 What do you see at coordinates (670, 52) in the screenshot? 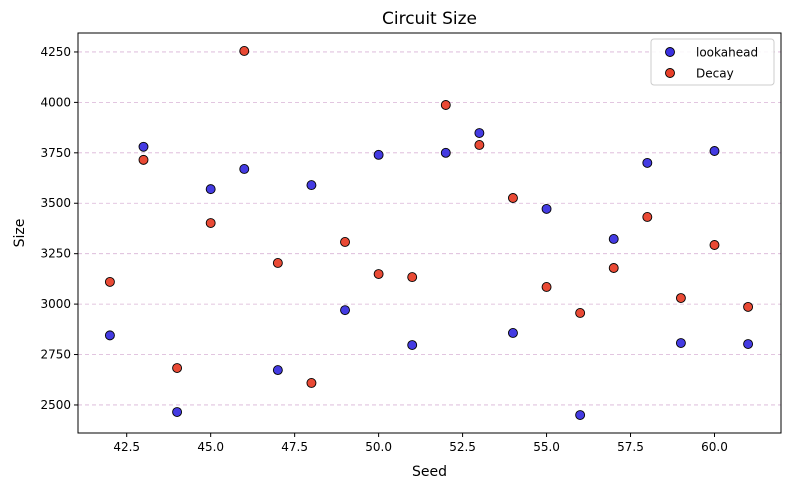
I see `legend-marker-lookahead` at bounding box center [670, 52].